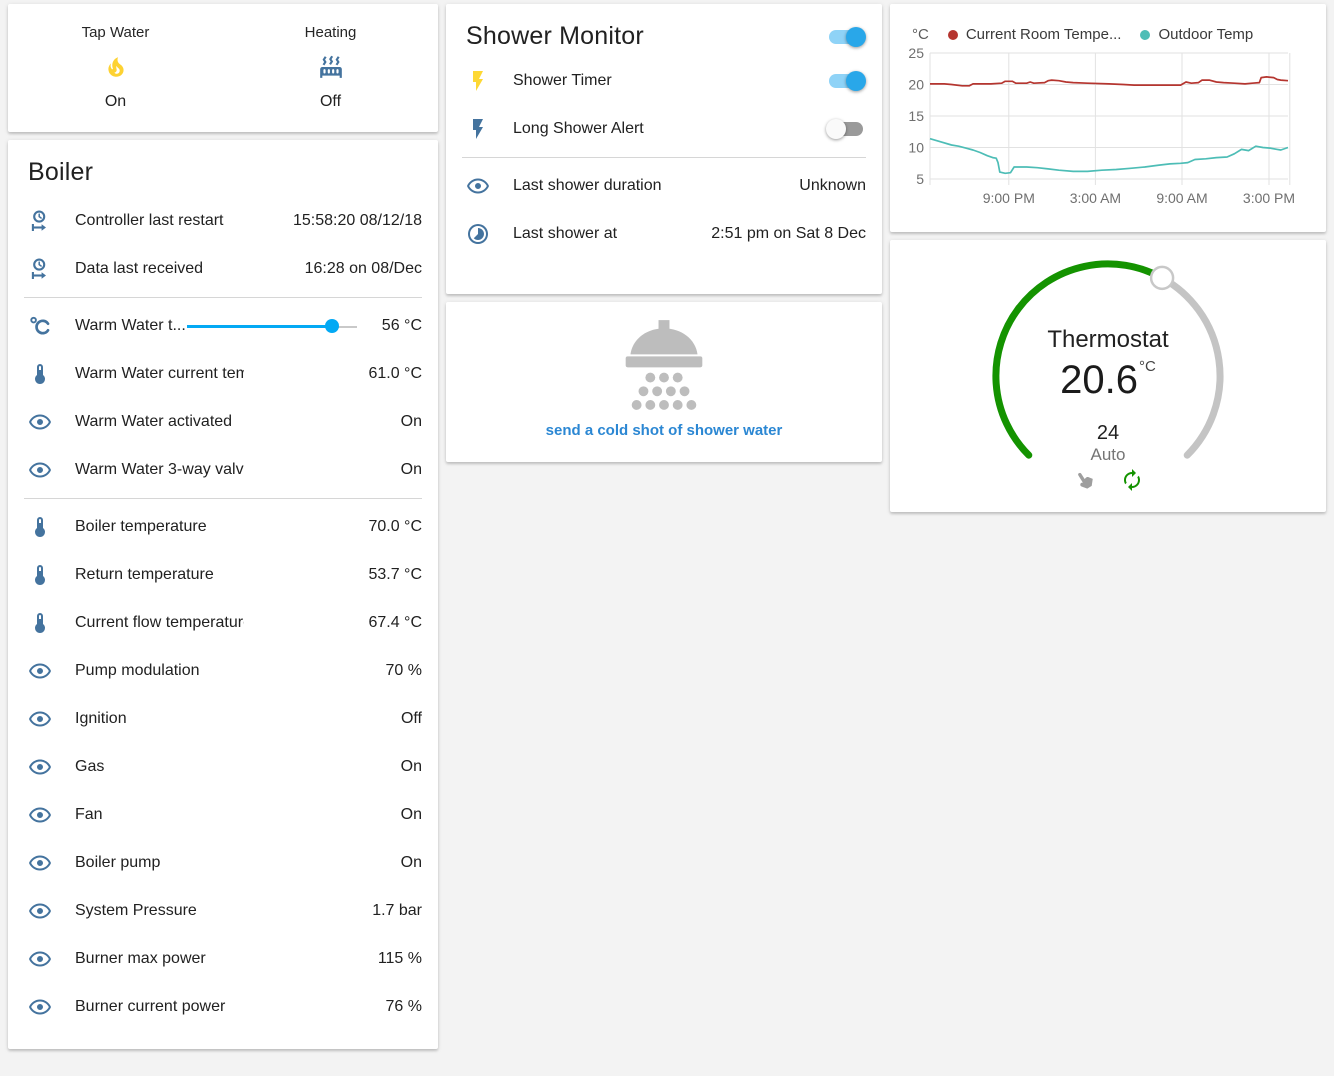 This screenshot has height=1076, width=1334. What do you see at coordinates (223, 269) in the screenshot?
I see `entity-row-data-last-received: Data last received 16:28 on 08/Dec` at bounding box center [223, 269].